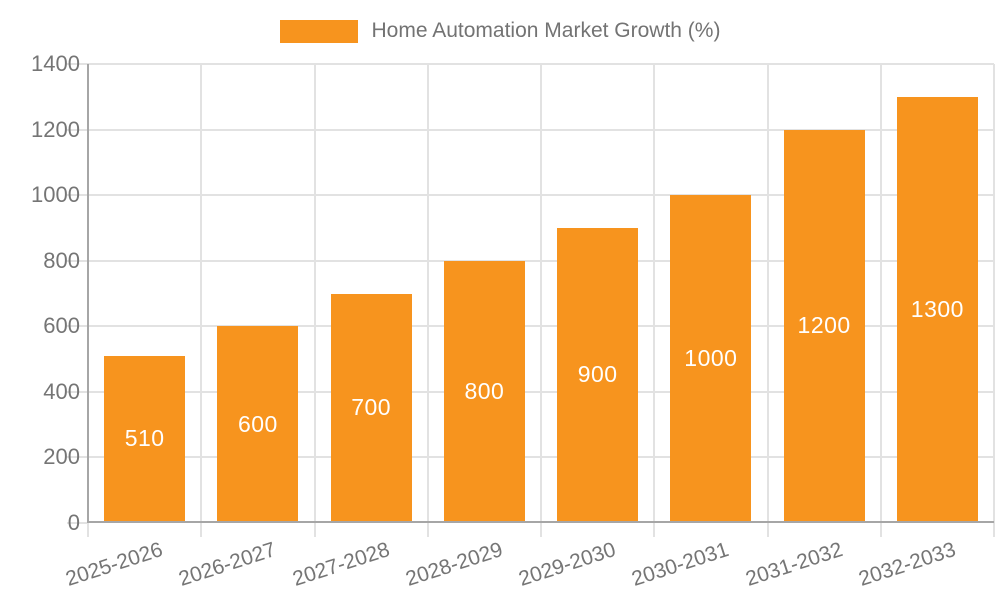 This screenshot has width=1000, height=600. What do you see at coordinates (61, 391) in the screenshot?
I see `y-axis-tick-label: 400` at bounding box center [61, 391].